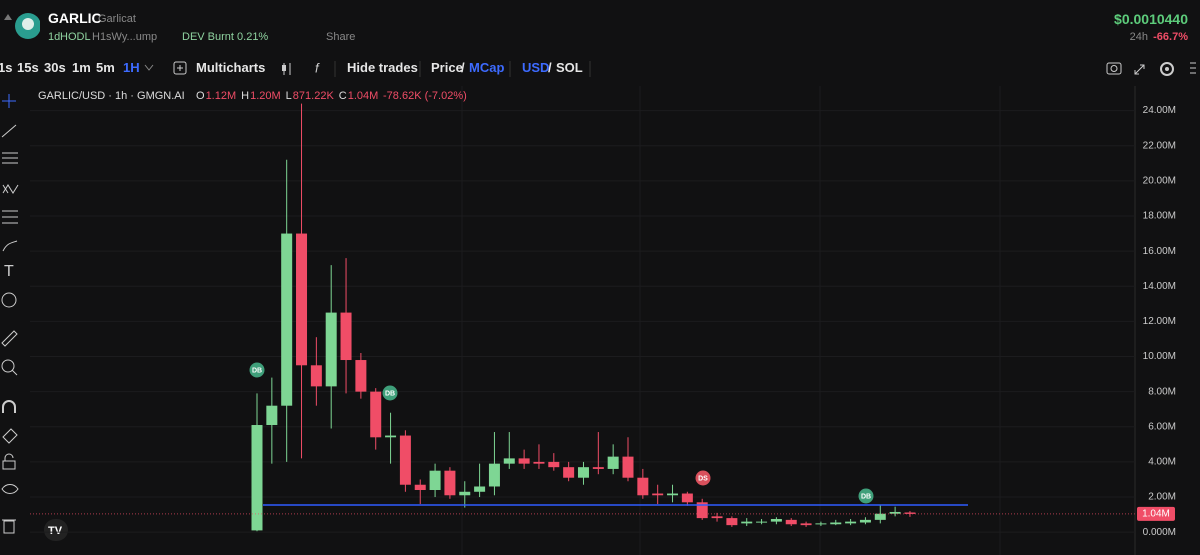  Describe the element at coordinates (1138, 37) in the screenshot. I see `change-period: 24h` at that location.